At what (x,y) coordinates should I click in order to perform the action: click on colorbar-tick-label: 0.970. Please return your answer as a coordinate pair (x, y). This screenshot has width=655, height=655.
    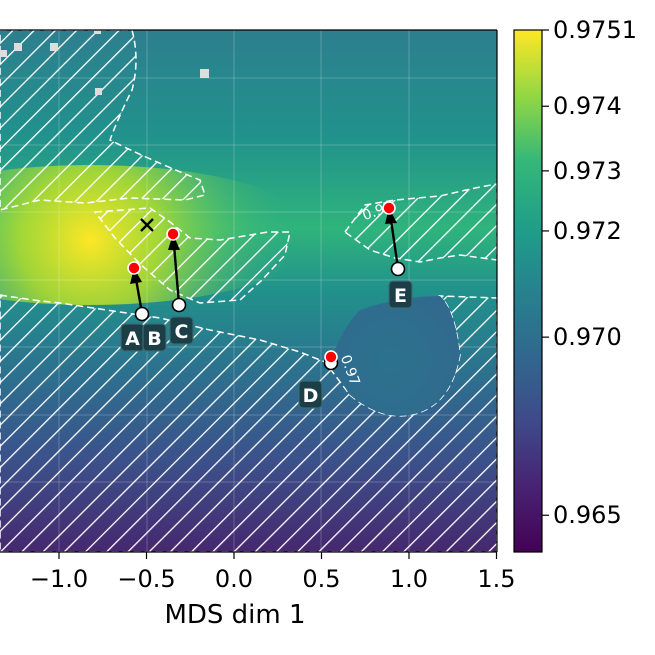
    Looking at the image, I should click on (587, 337).